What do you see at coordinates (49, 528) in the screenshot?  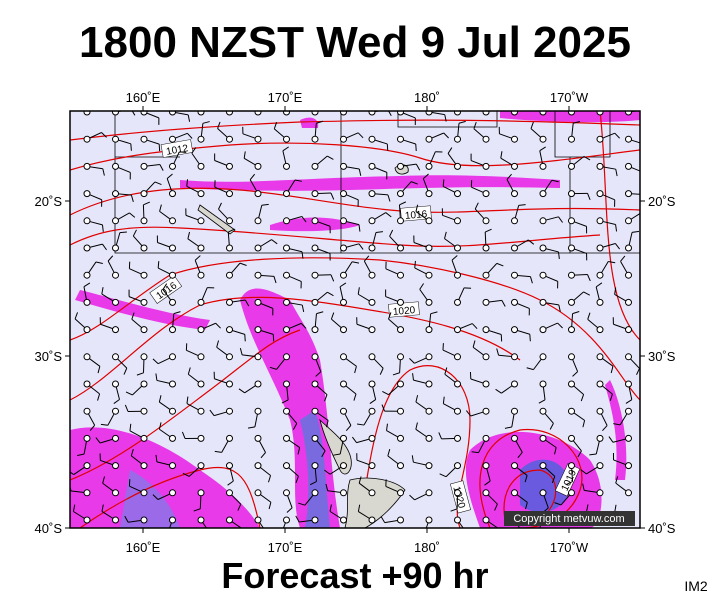 I see `left-lat-label: 40˚S` at bounding box center [49, 528].